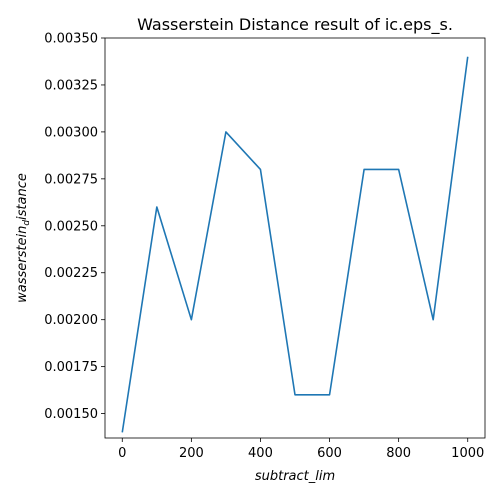  What do you see at coordinates (71, 132) in the screenshot?
I see `y-tick-label: 0.00300` at bounding box center [71, 132].